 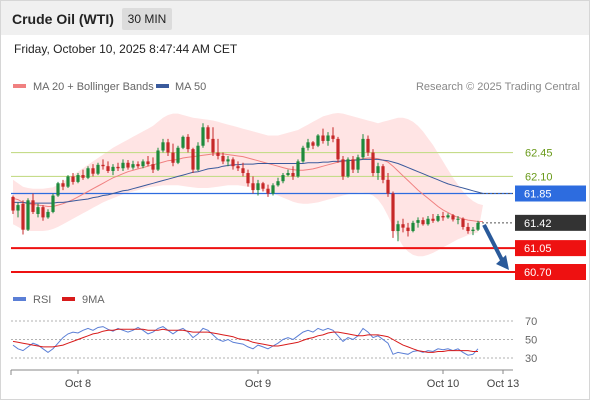 What do you see at coordinates (539, 177) in the screenshot?
I see `resistance-label: 62.10` at bounding box center [539, 177].